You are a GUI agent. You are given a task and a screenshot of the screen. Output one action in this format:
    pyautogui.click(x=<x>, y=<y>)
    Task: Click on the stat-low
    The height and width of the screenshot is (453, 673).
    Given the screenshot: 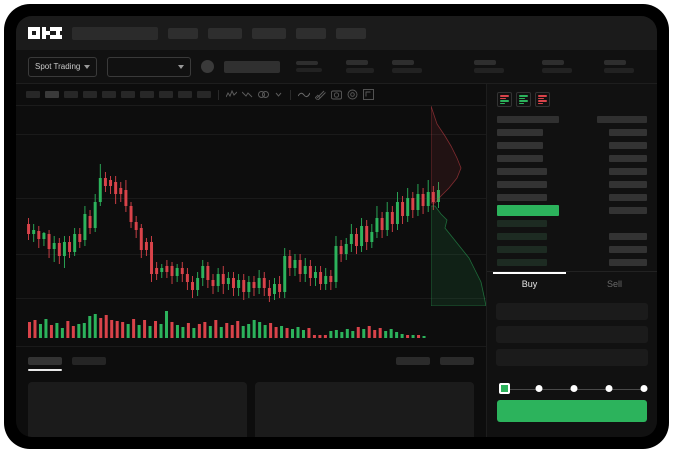 What is the action you would take?
    pyautogui.click(x=489, y=66)
    